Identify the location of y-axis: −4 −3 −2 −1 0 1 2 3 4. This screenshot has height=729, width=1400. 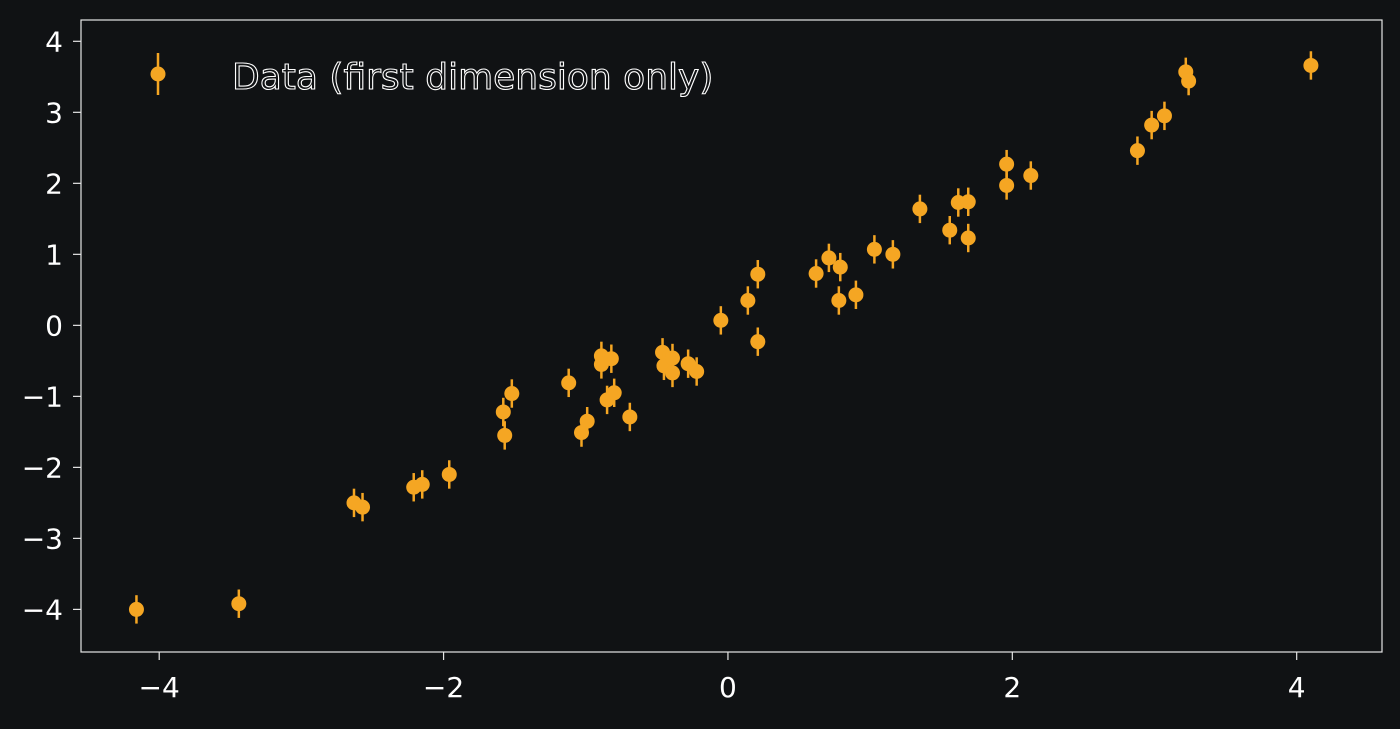
(51, 325).